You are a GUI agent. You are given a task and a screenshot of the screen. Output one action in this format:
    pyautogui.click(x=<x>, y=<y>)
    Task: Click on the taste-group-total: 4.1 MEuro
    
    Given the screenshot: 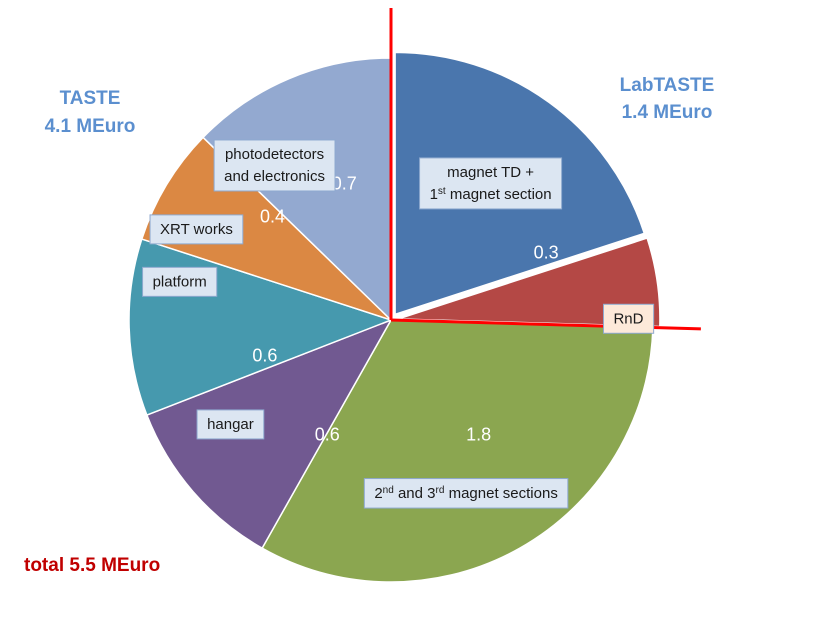 What is the action you would take?
    pyautogui.click(x=90, y=126)
    